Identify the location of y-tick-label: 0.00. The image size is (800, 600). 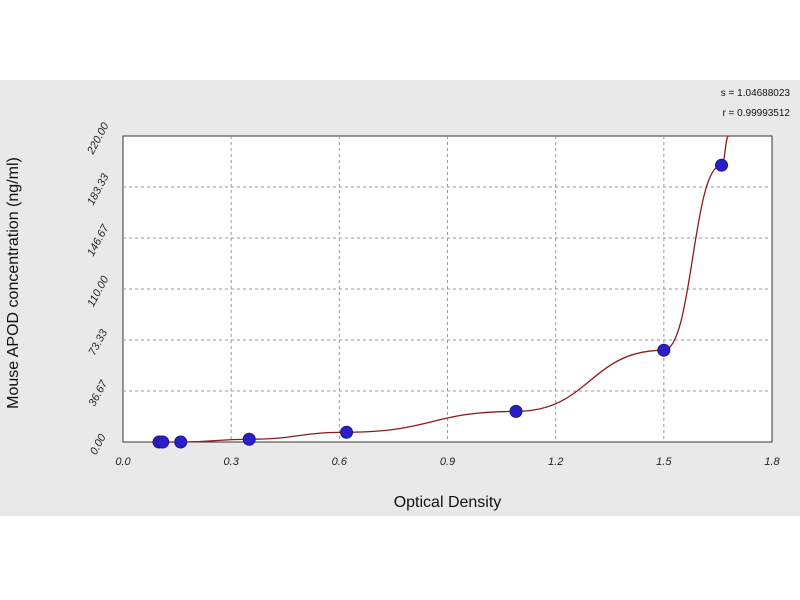
(98, 444).